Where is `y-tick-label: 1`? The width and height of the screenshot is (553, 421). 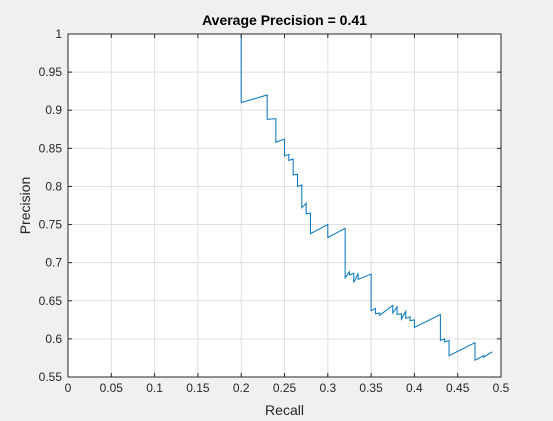
y-tick-label: 1 is located at coordinates (58, 34).